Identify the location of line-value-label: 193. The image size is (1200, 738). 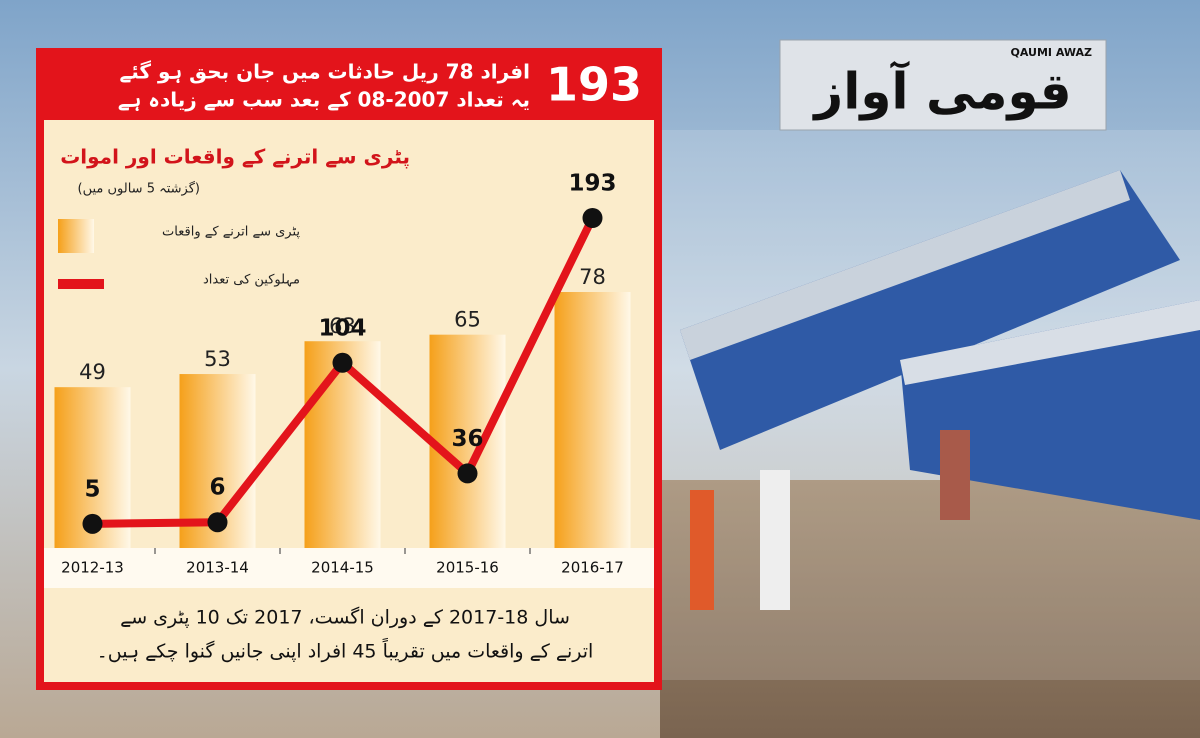
(592, 184).